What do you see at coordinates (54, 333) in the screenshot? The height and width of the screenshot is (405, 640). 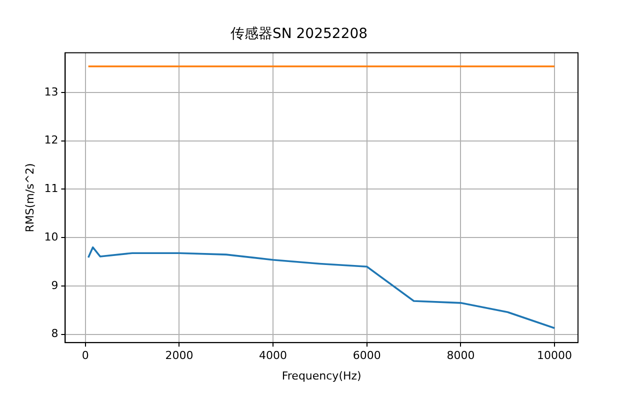 I see `y-tick-label: 8` at bounding box center [54, 333].